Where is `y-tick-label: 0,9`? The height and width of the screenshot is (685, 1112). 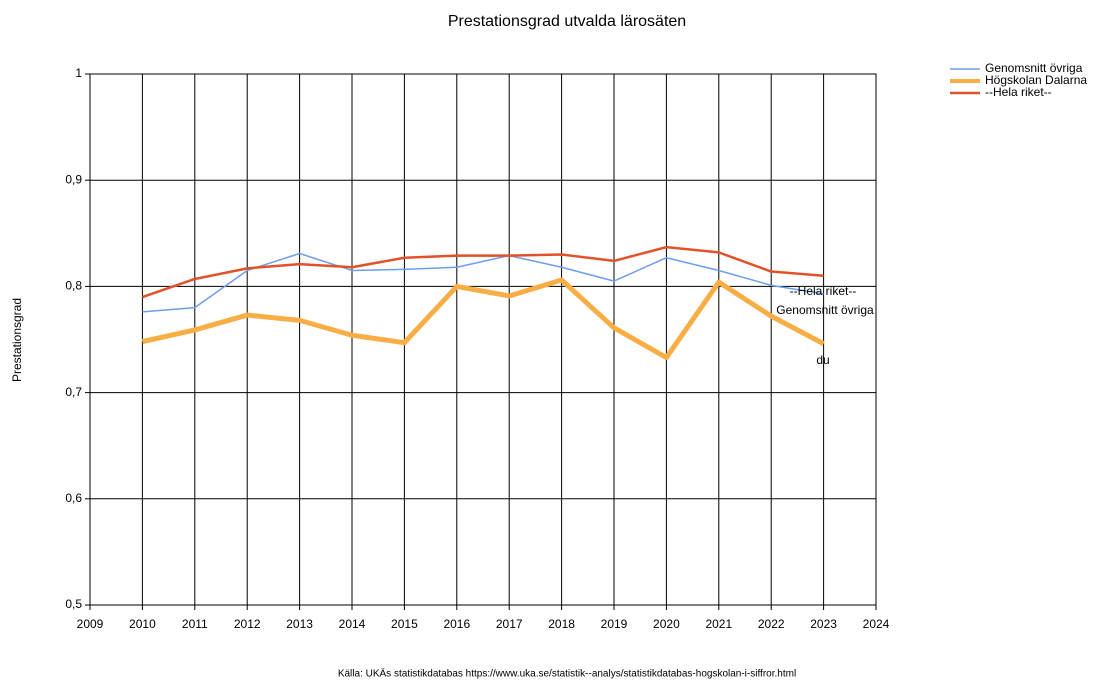
y-tick-label: 0,9 is located at coordinates (73, 179).